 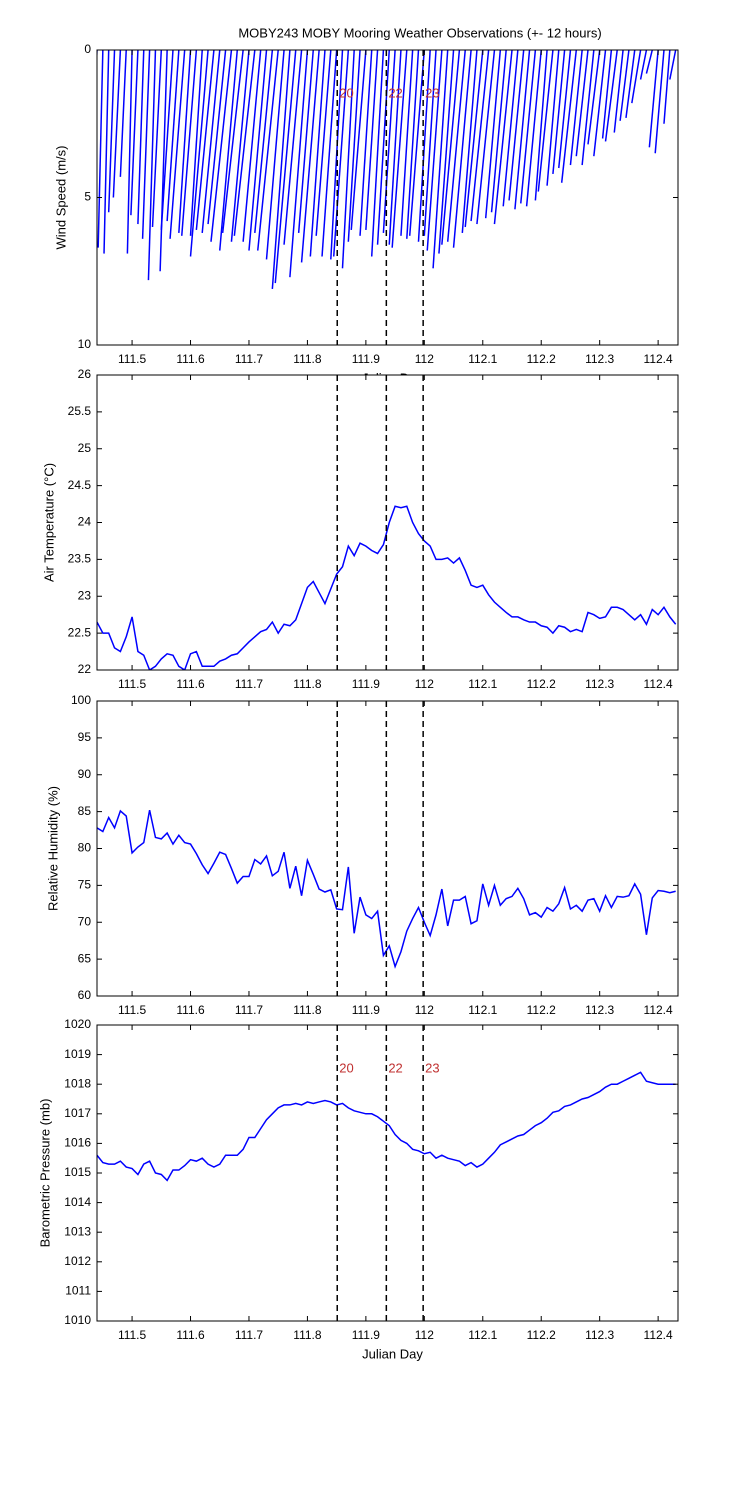 I want to click on y-tick-label: 26, so click(x=85, y=374).